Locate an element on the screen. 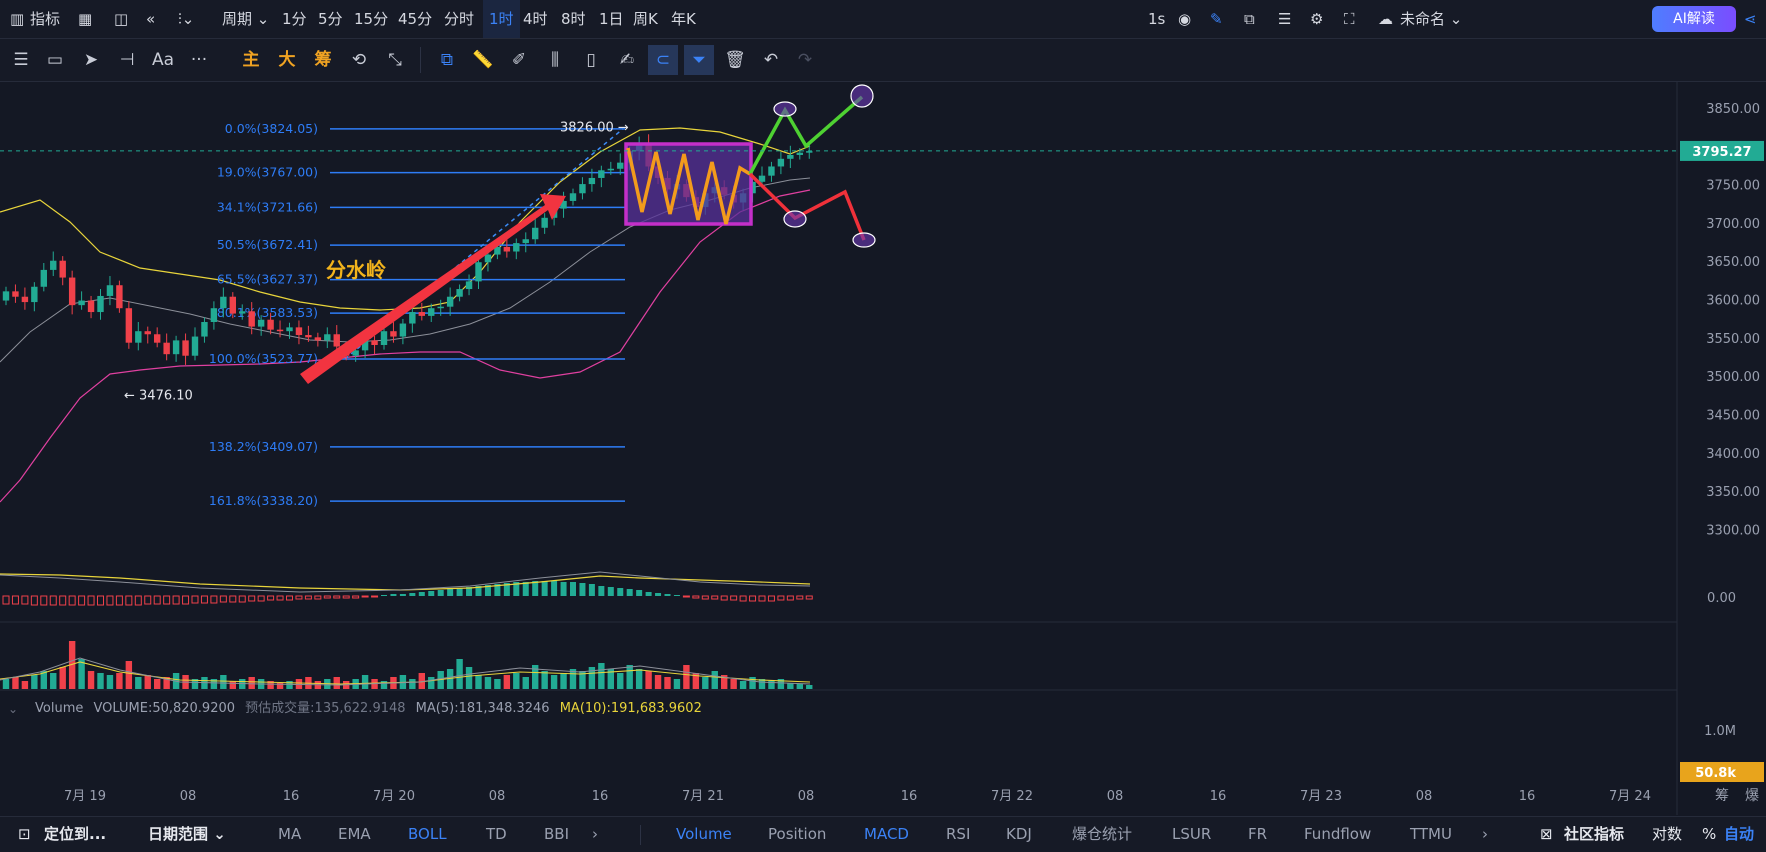 This screenshot has width=1766, height=852. main-force-button: 主 is located at coordinates (251, 60).